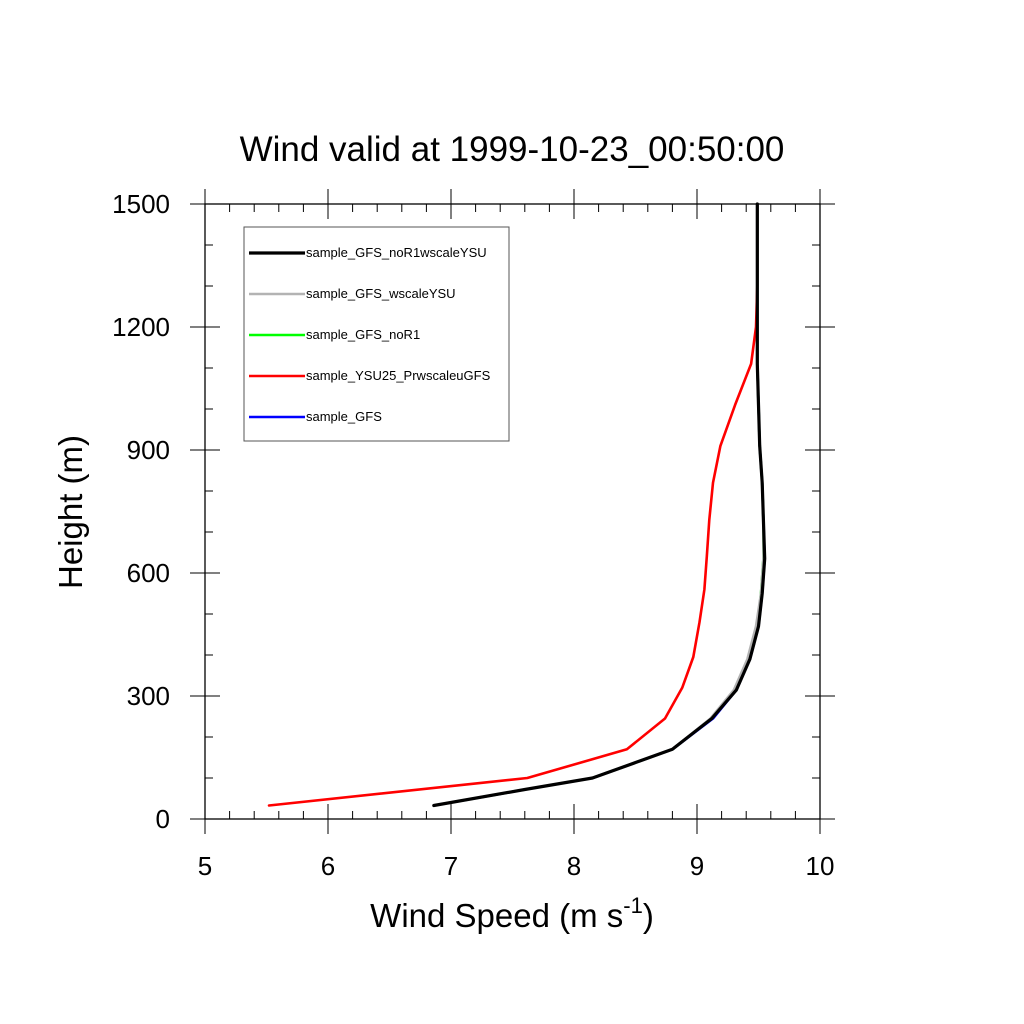  I want to click on x-axis-label: Wind Speed (m s-1), so click(512, 913).